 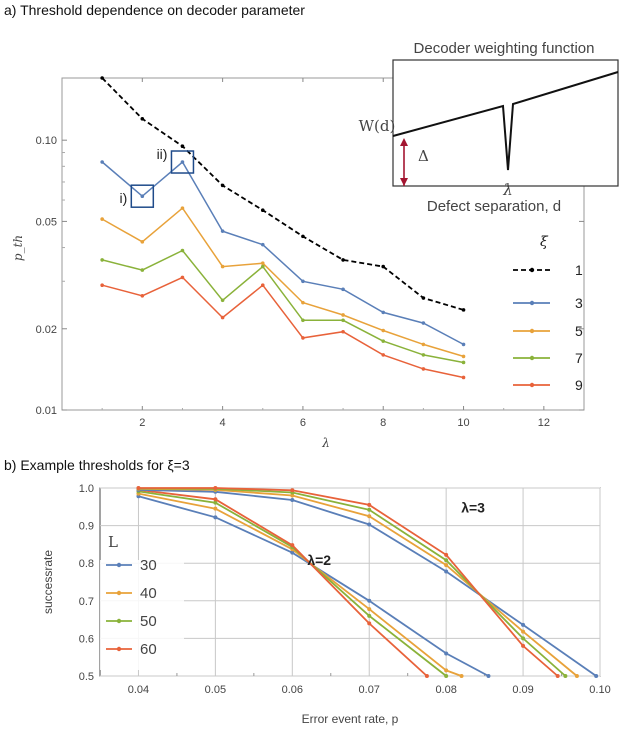 I want to click on inset-title: Decoder weighting function, so click(x=504, y=48).